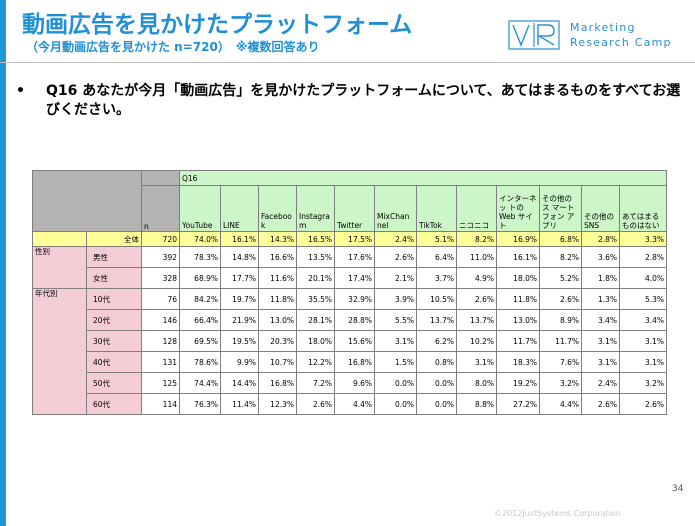 The image size is (695, 526). I want to click on row-n: 328, so click(160, 278).